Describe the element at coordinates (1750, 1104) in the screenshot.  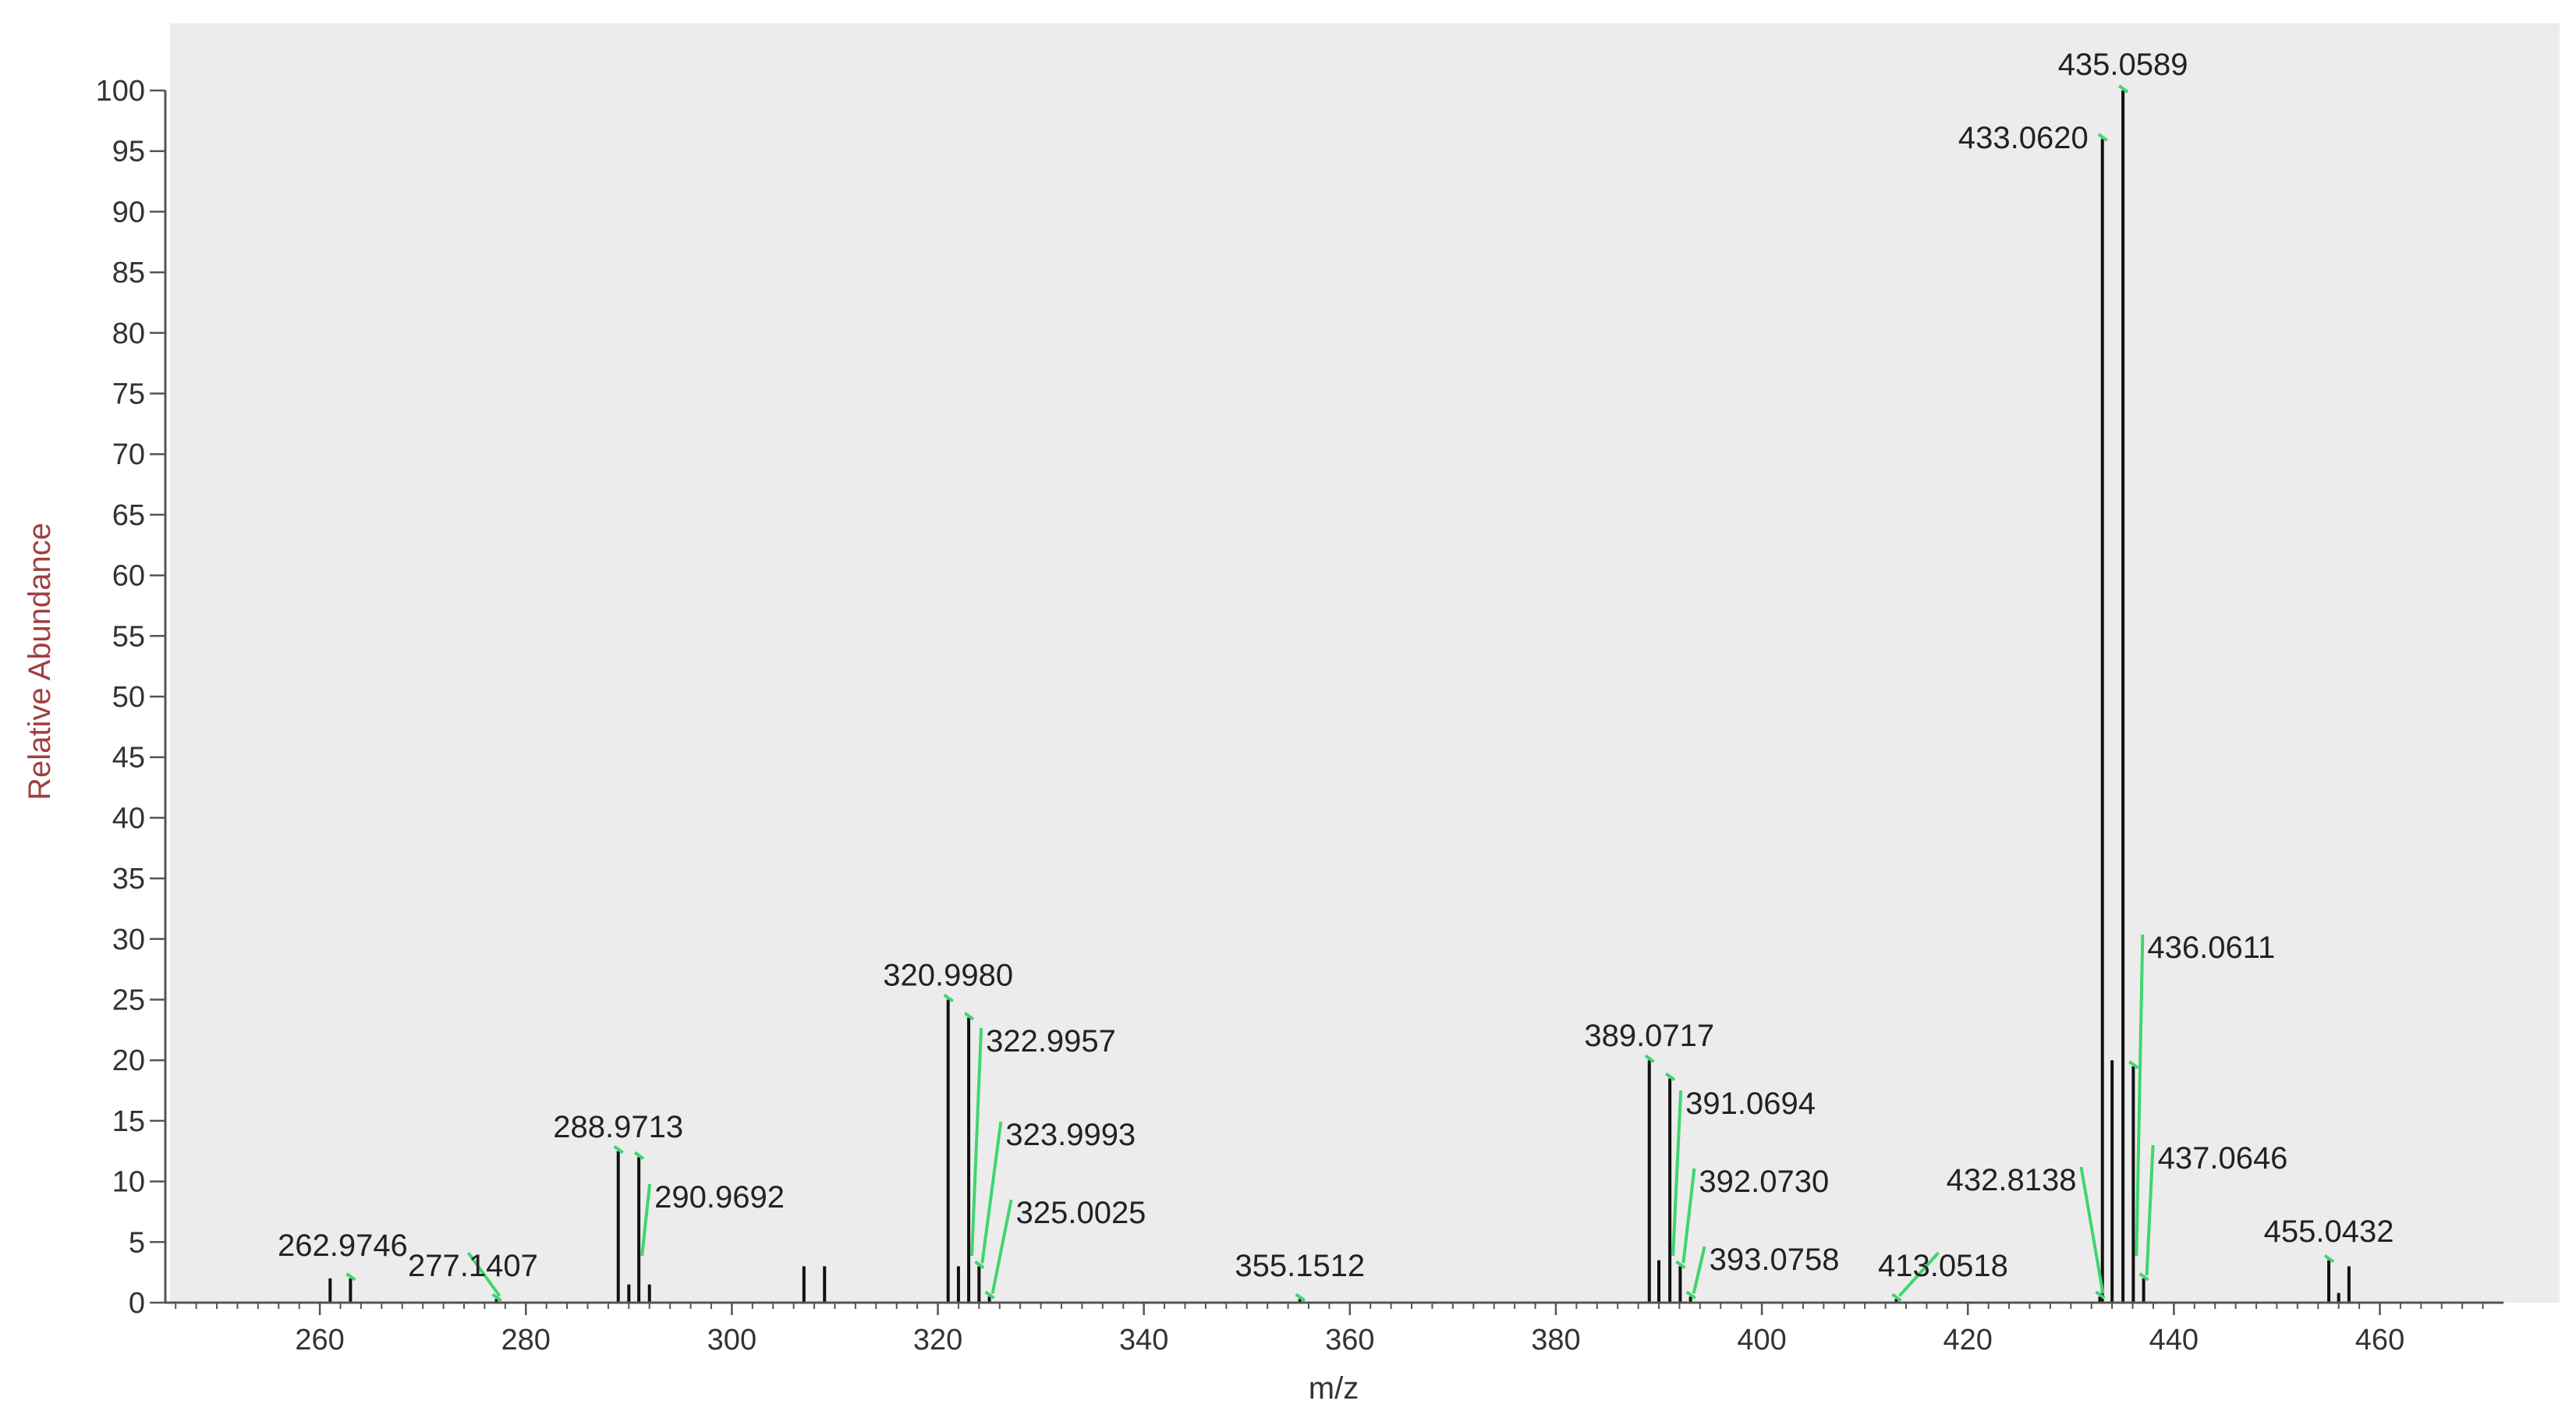
I see `peak-label: 391.0694` at that location.